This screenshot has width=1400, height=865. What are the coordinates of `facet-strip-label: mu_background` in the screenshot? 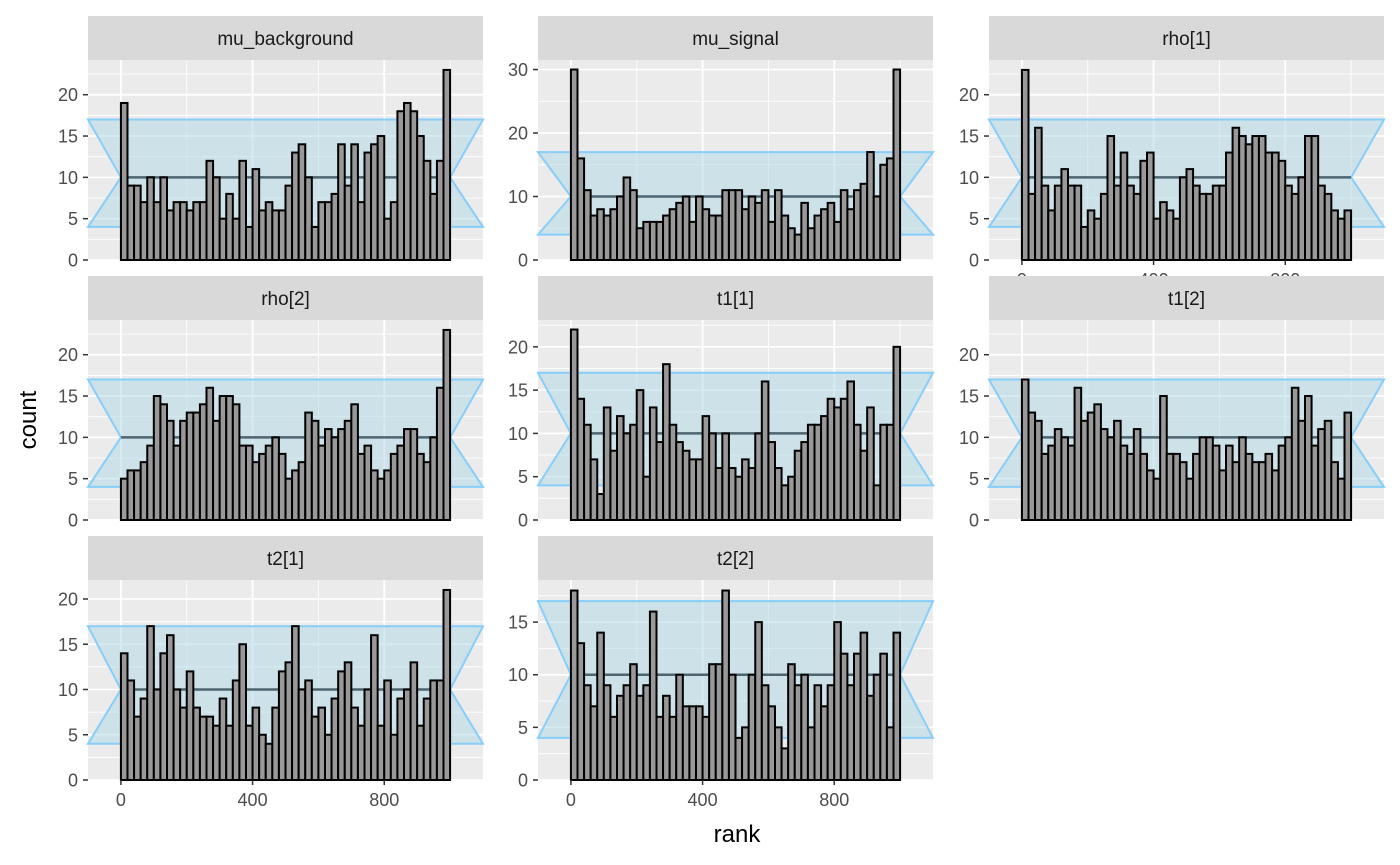 It's located at (285, 39).